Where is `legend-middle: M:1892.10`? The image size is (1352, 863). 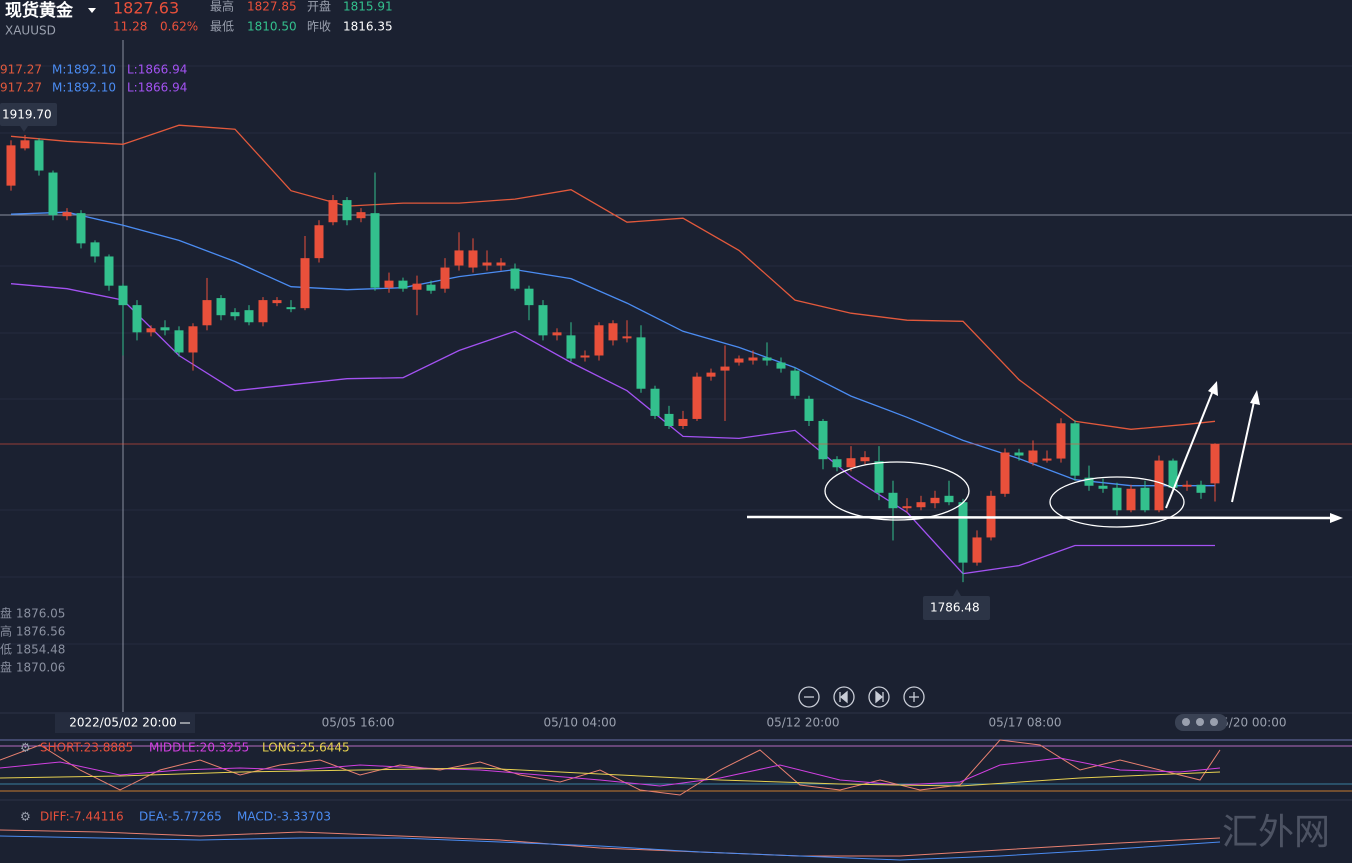 legend-middle: M:1892.10 is located at coordinates (84, 88).